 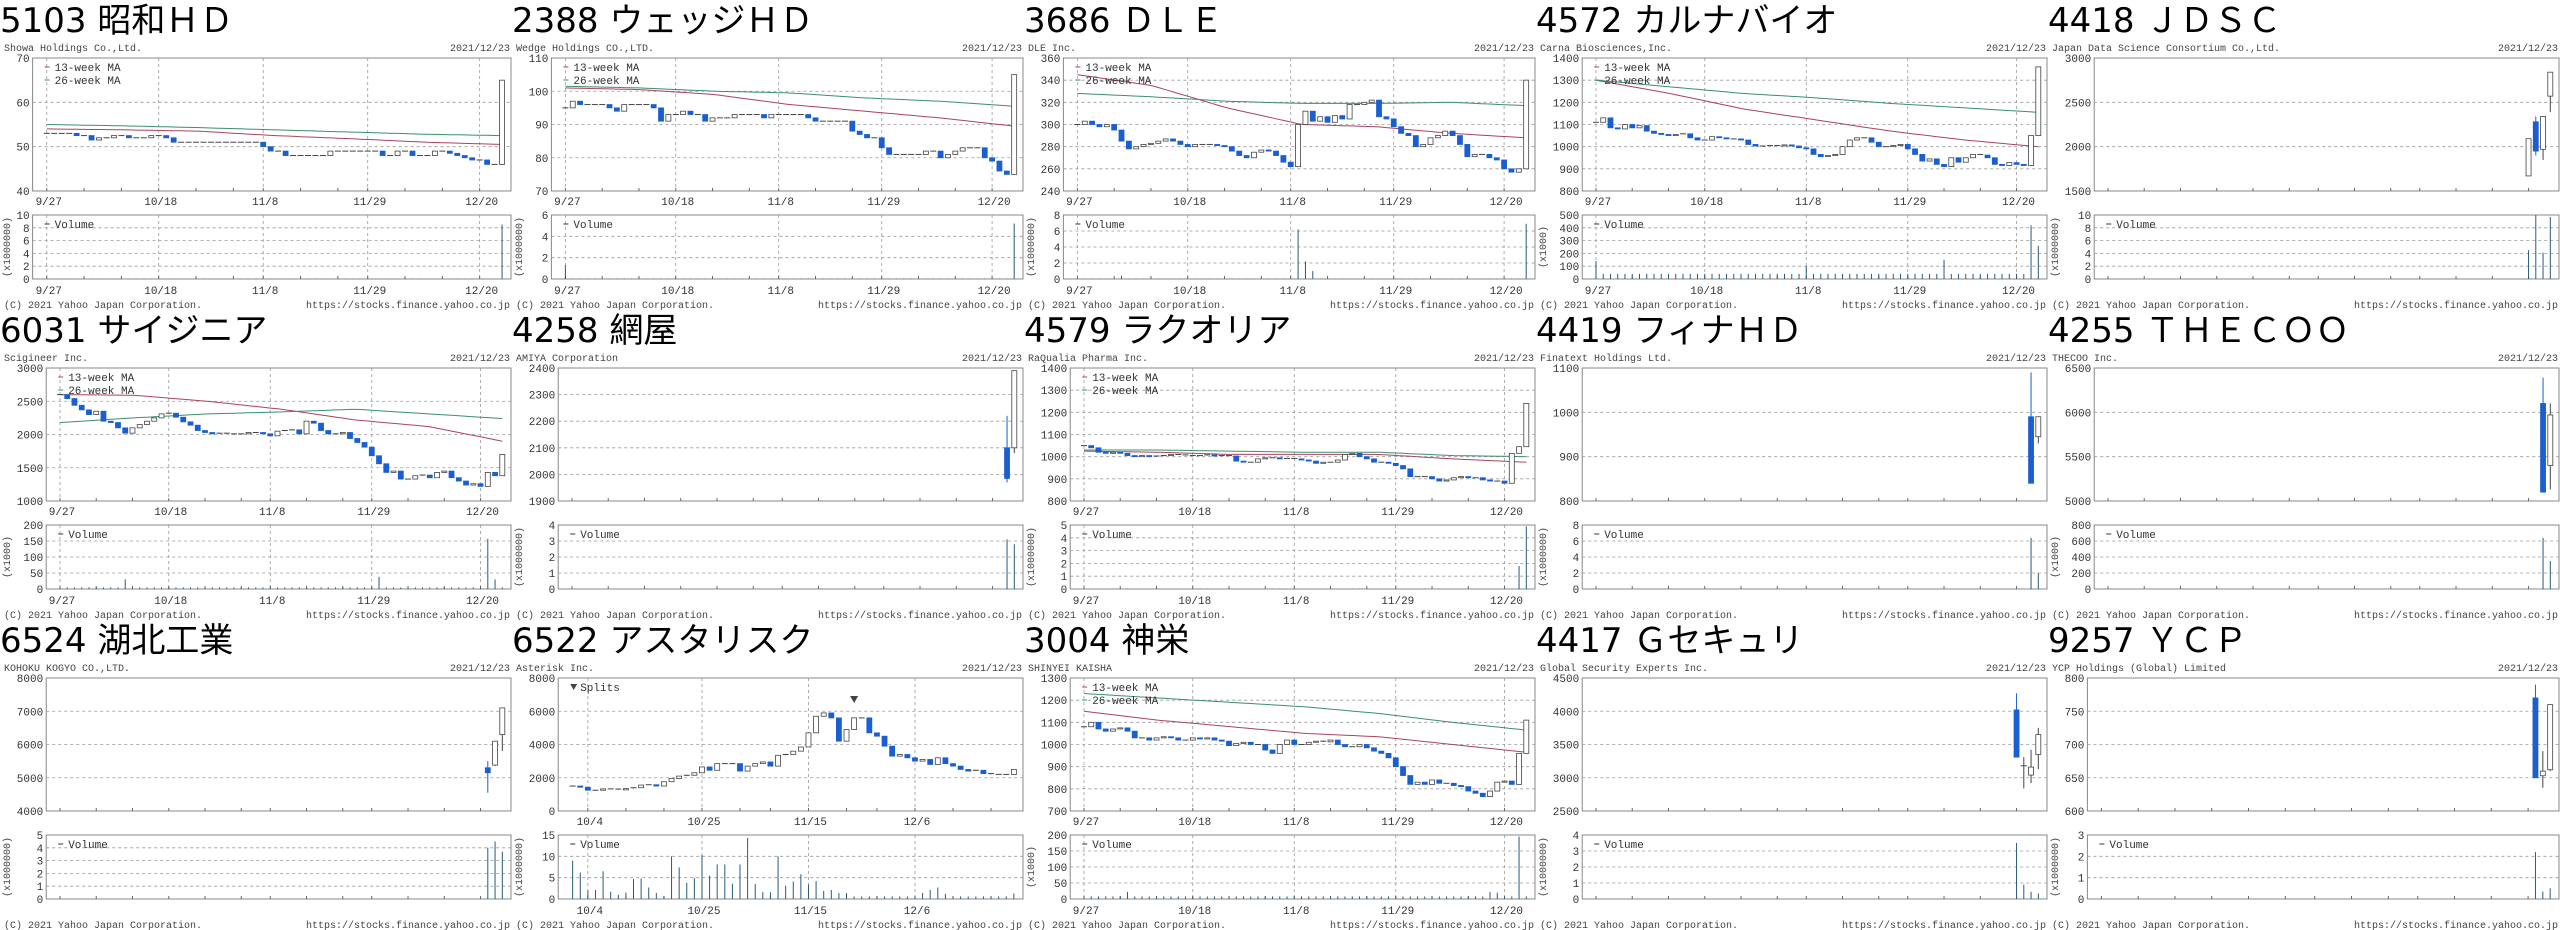 What do you see at coordinates (2164, 21) in the screenshot?
I see `stock-title: 4418 ＪＤＳＣ` at bounding box center [2164, 21].